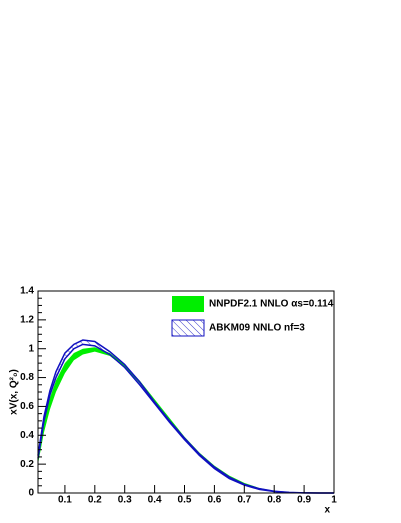 The height and width of the screenshot is (523, 401). I want to click on legend-label: NNPDF2.1 NNLO αs=0.114, so click(271, 304).